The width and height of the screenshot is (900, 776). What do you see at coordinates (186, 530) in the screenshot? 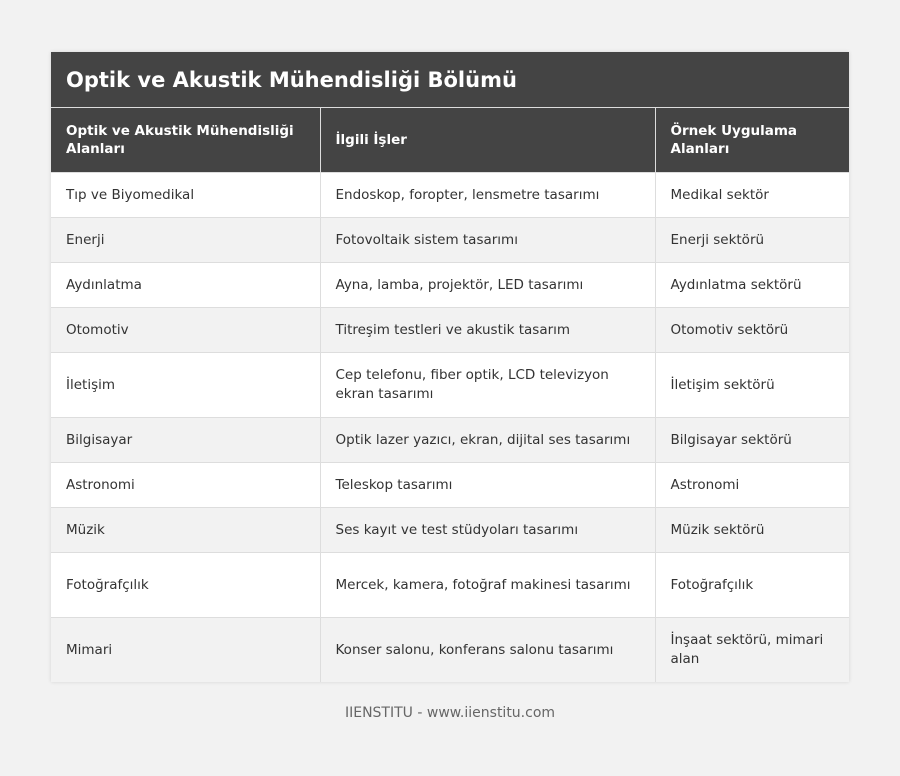
I see `table-cell: Müzik` at bounding box center [186, 530].